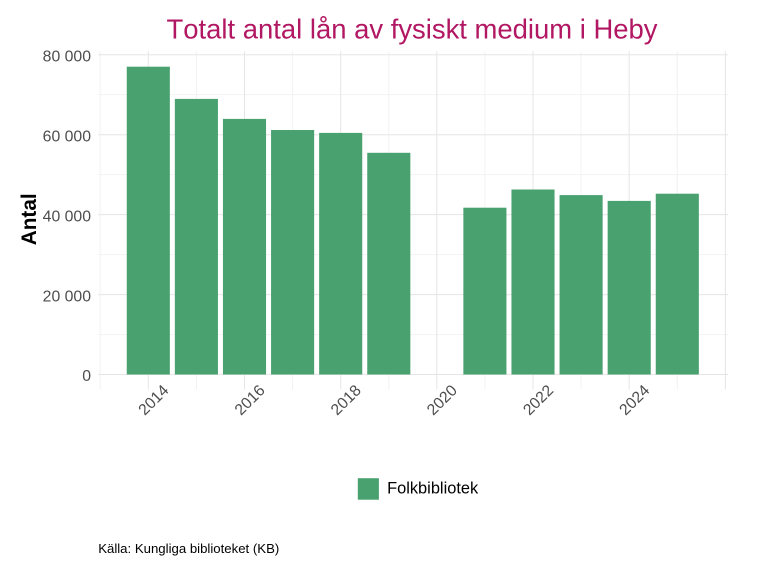 The image size is (768, 576). What do you see at coordinates (188, 548) in the screenshot?
I see `svg-text:Källa: Kungliga biblioteket (K: Källa: Kungliga biblioteket (KB)` at bounding box center [188, 548].